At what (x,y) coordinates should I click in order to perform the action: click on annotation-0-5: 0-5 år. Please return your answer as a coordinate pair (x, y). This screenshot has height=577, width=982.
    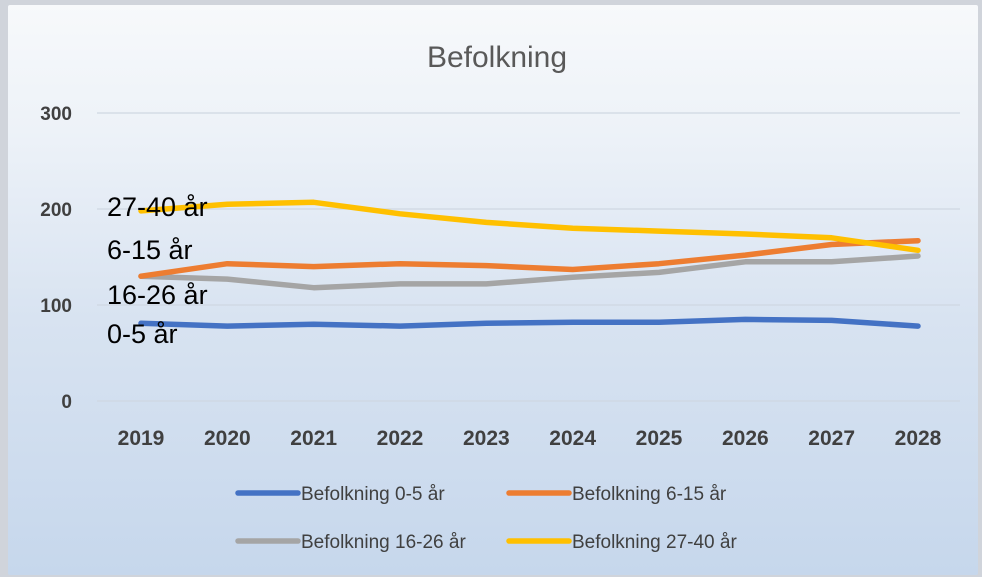
    Looking at the image, I should click on (142, 334).